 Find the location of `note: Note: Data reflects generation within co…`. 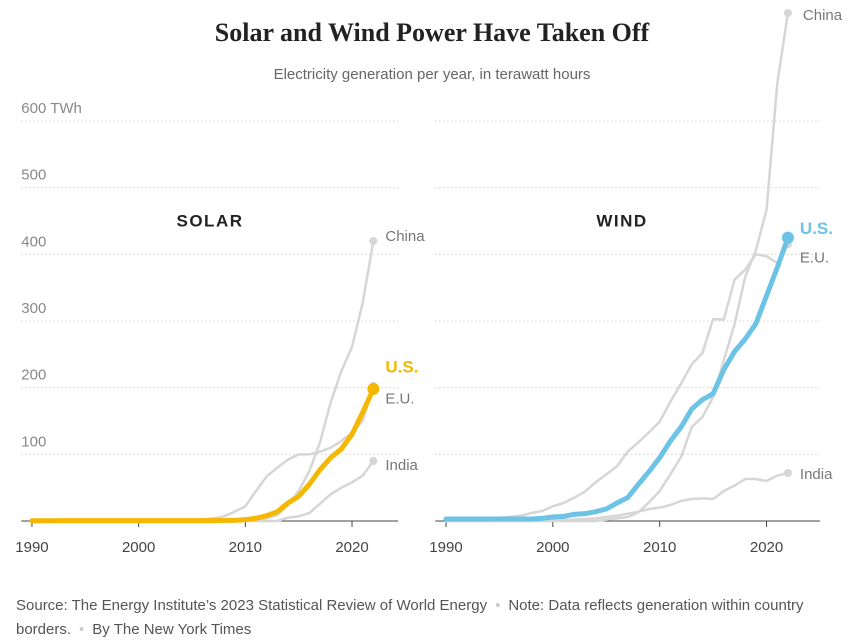

note: Note: Data reflects generation within co… is located at coordinates (410, 617).